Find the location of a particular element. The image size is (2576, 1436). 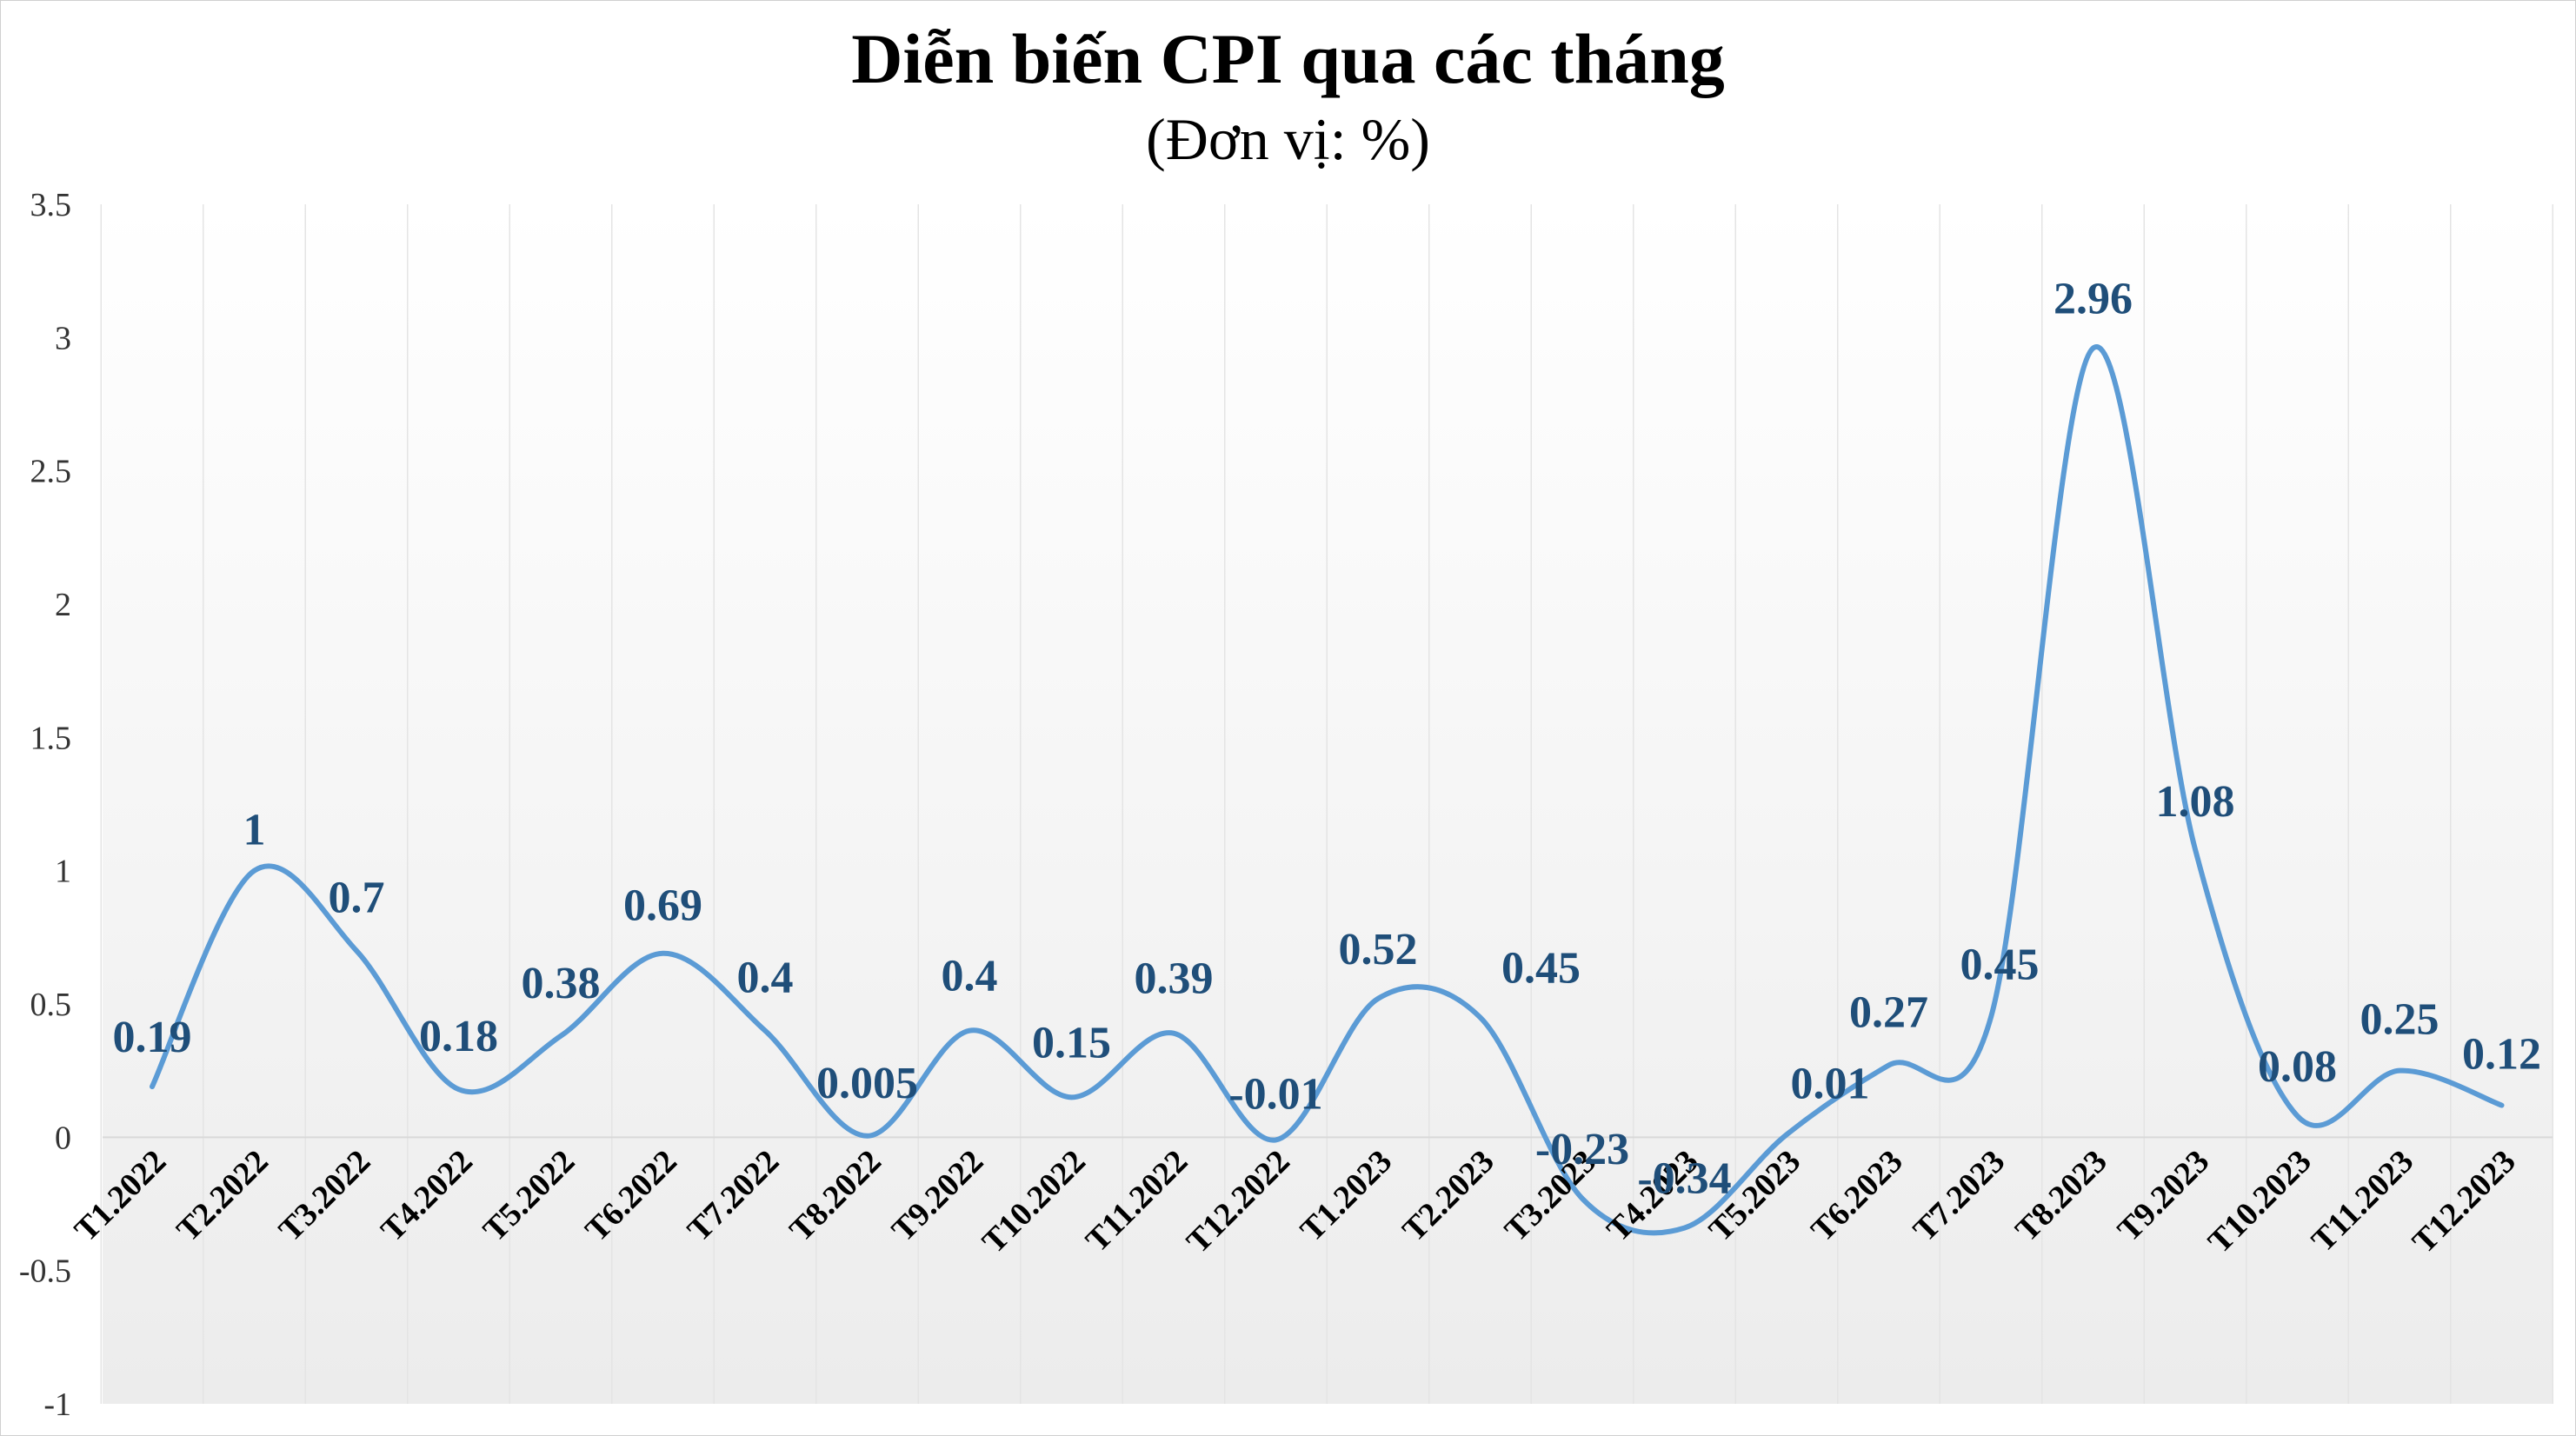

y-tick-label: 1 is located at coordinates (63, 872).